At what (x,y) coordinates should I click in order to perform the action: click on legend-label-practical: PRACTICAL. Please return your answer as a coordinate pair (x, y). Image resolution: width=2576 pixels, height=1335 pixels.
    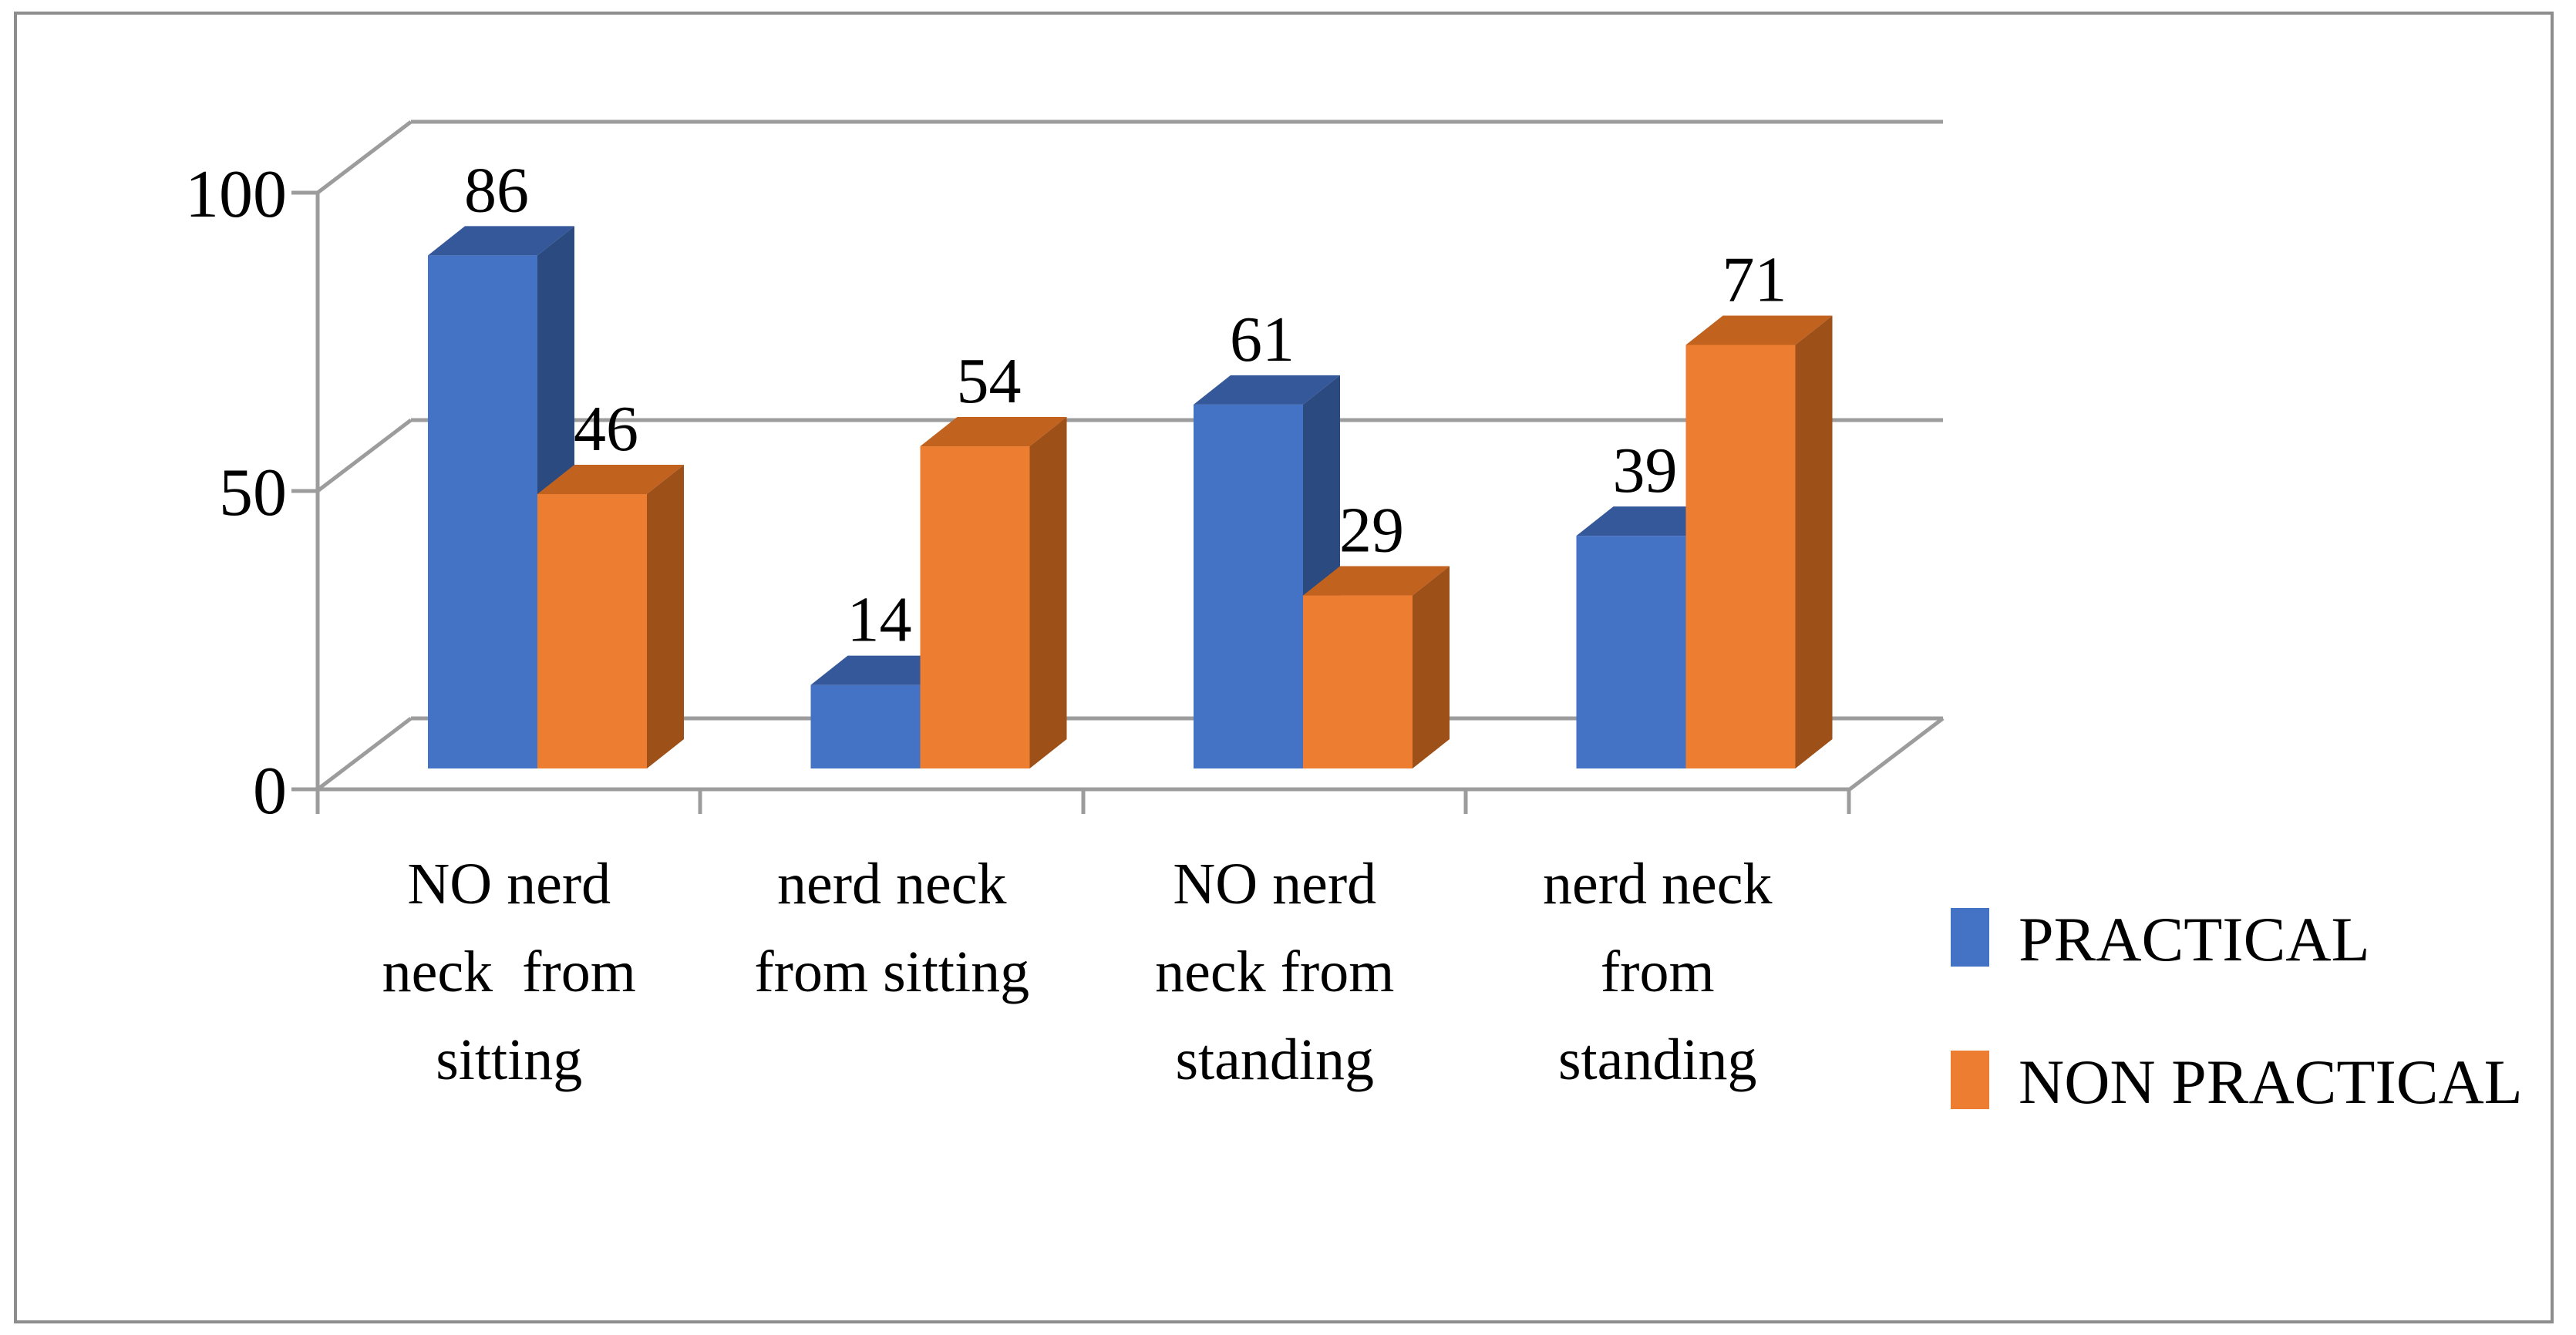
    Looking at the image, I should click on (2195, 939).